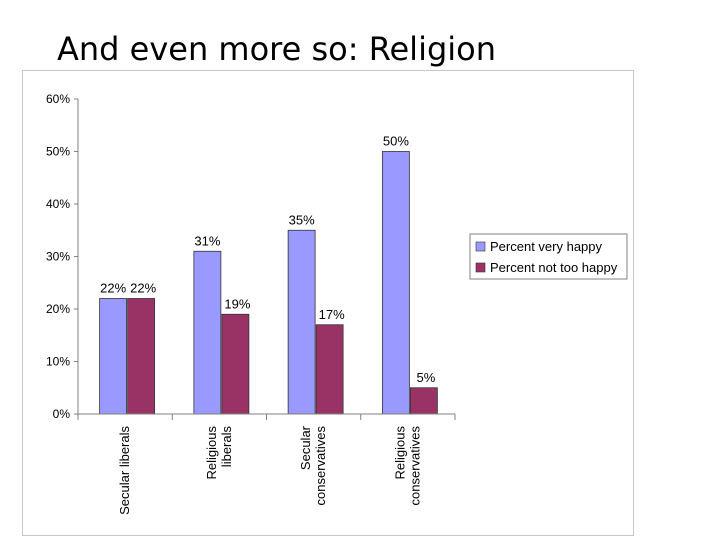  I want to click on legend-label: Percent not too happy, so click(554, 267).